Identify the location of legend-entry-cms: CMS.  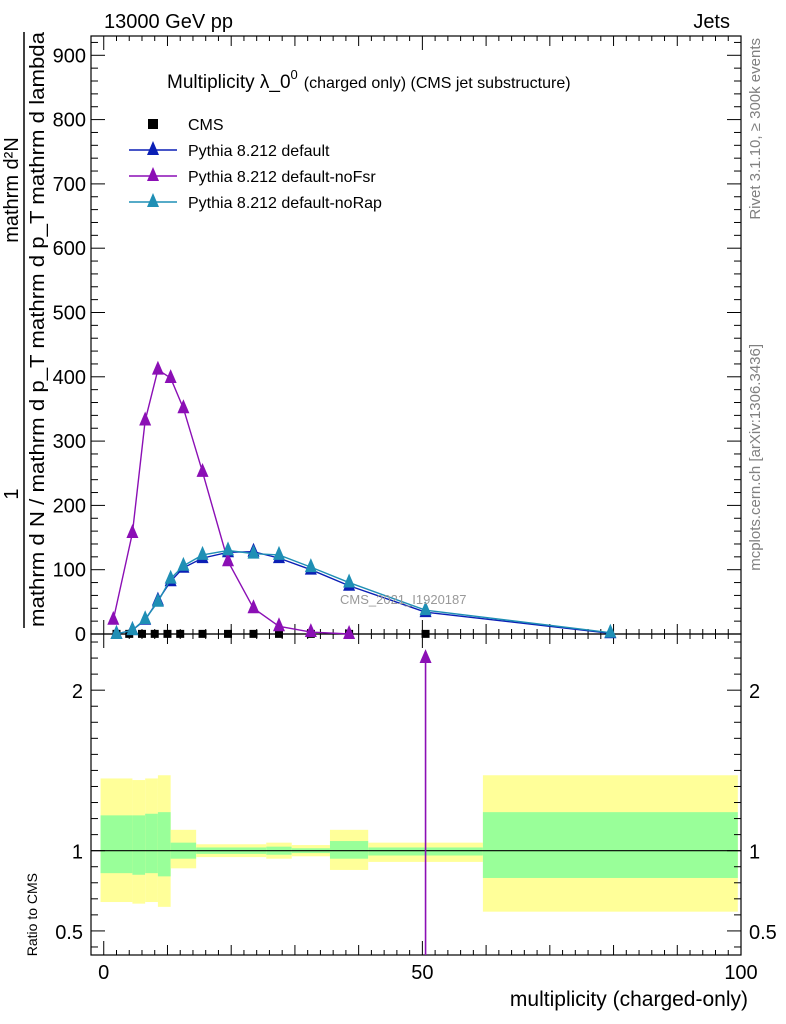
(186, 125).